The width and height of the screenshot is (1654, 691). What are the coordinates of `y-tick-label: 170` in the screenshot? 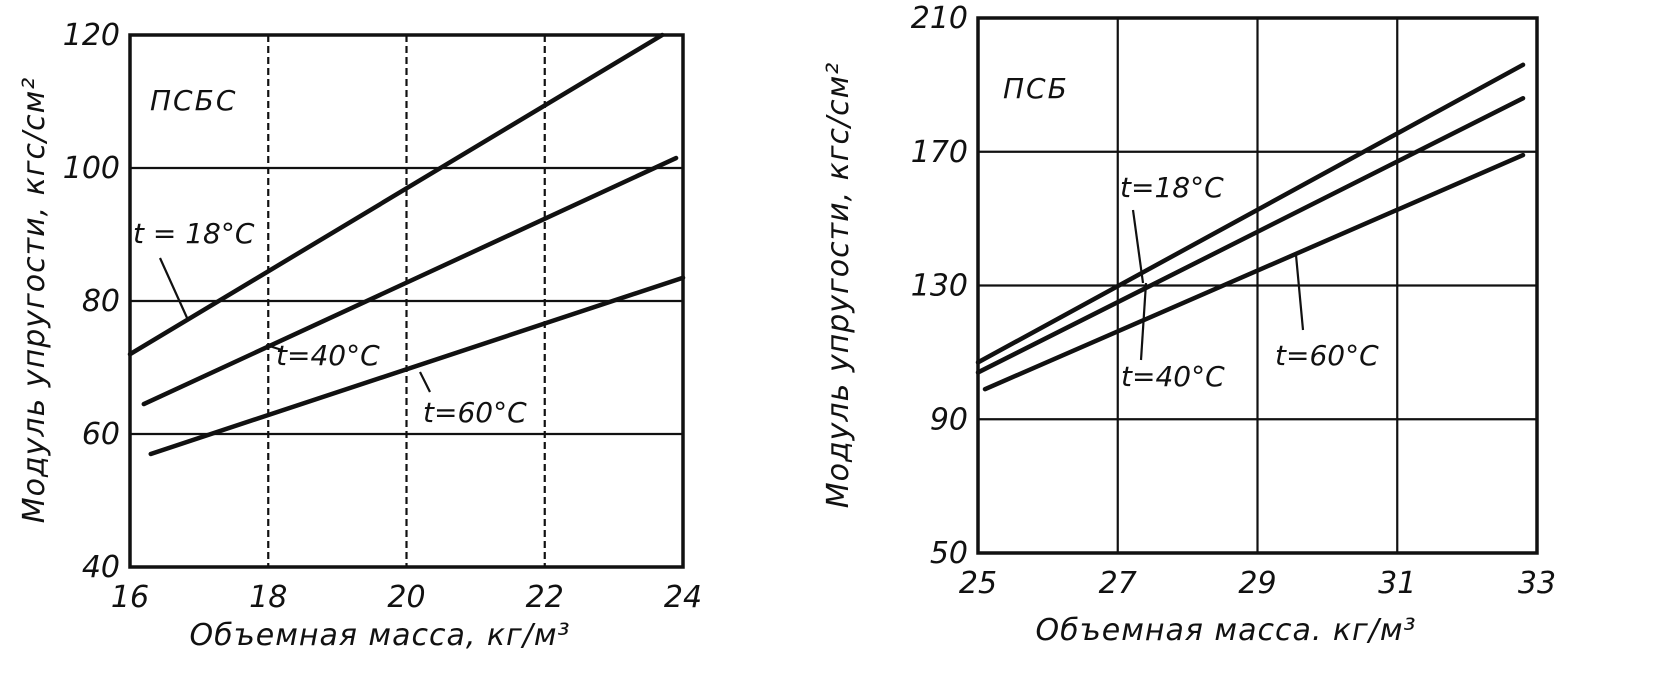 It's located at (939, 152).